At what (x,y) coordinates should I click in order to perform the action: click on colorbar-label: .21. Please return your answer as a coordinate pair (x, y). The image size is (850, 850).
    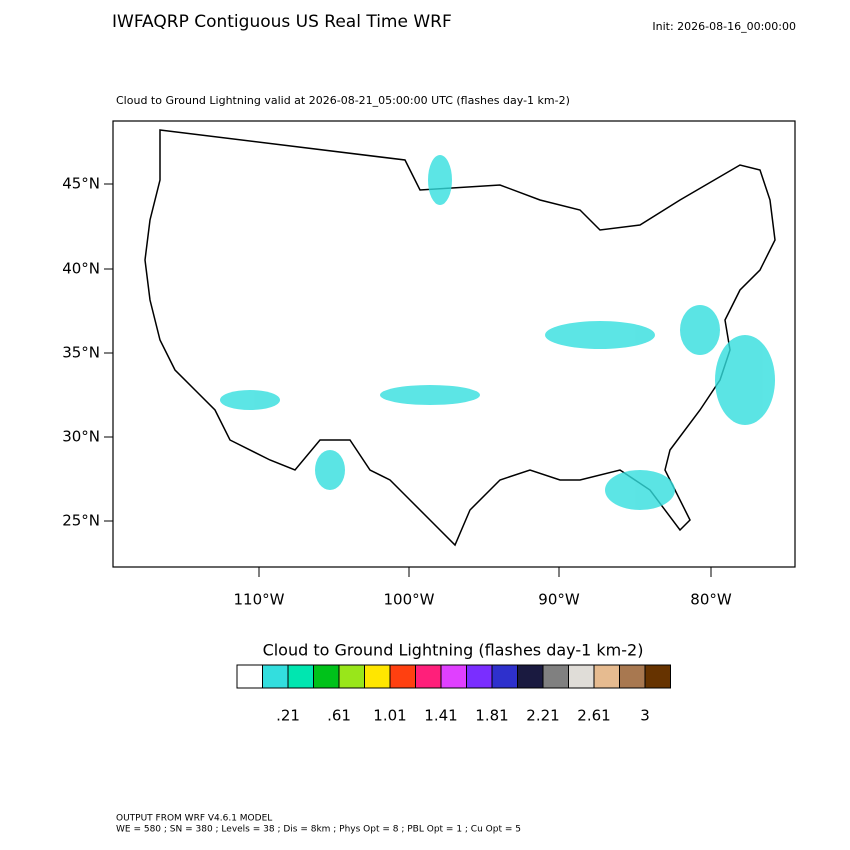
    Looking at the image, I should click on (288, 716).